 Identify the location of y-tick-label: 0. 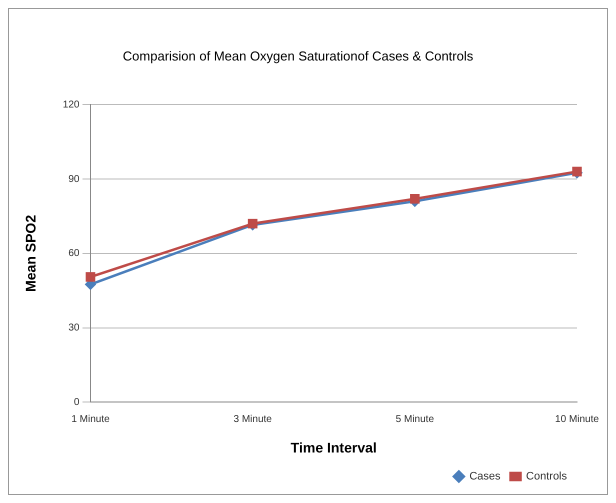
(77, 402).